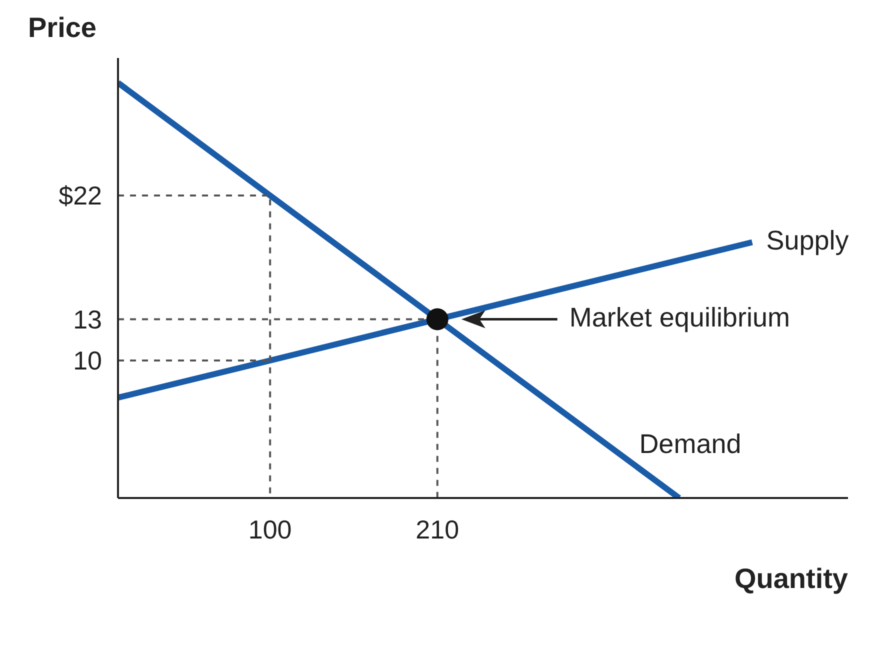 The height and width of the screenshot is (656, 869). Describe the element at coordinates (791, 578) in the screenshot. I see `x-axis-title: Quantity` at that location.